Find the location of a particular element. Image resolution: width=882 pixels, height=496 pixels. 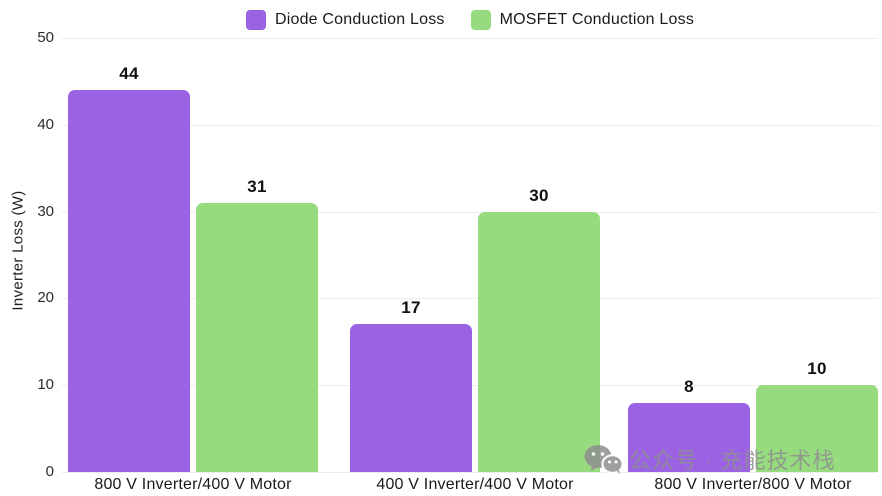

watermark: 公众号 · 充能技术栈 is located at coordinates (710, 459).